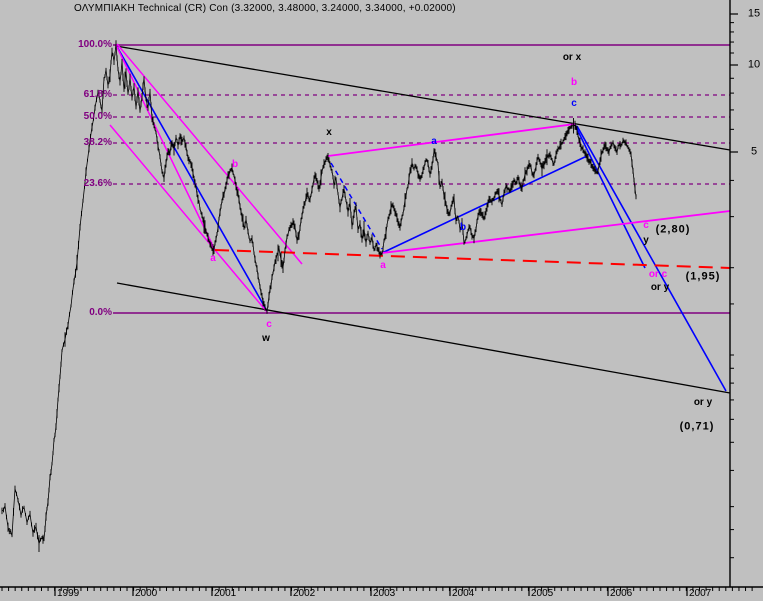  What do you see at coordinates (572, 57) in the screenshot?
I see `wave-label-0-or x: or x` at bounding box center [572, 57].